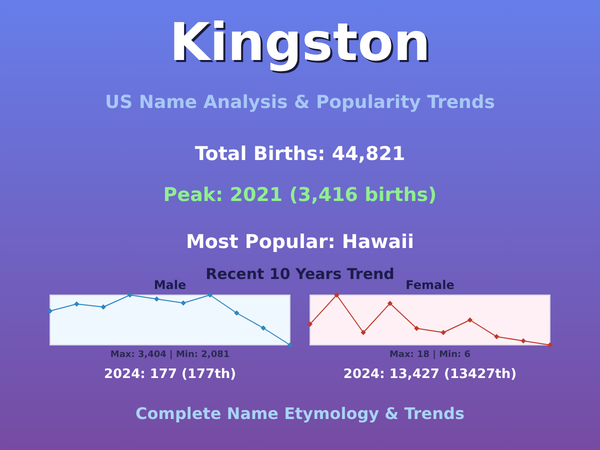 This screenshot has width=600, height=450. I want to click on text: Most Popular: Hawaii, so click(300, 242).